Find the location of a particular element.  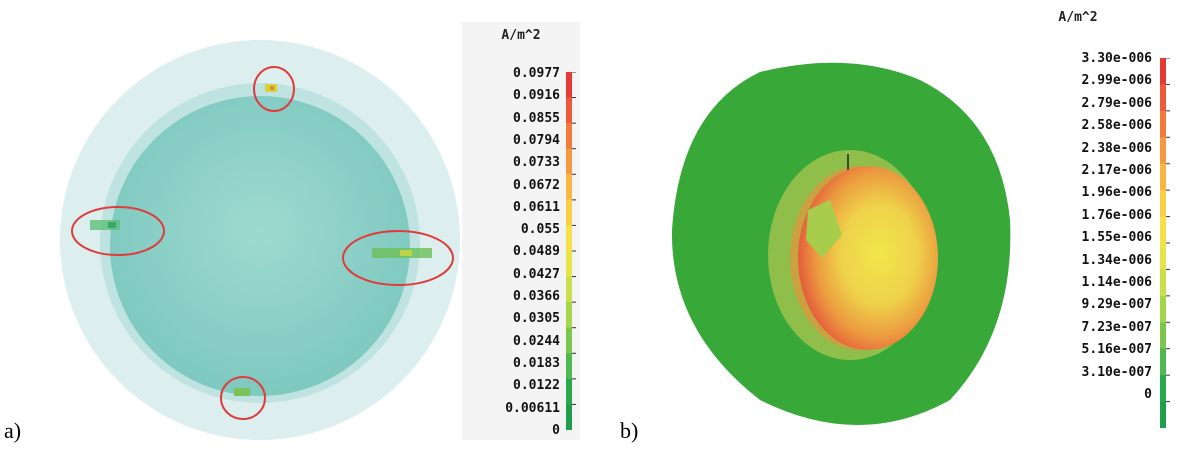

legend-tick-label: 0.0366 is located at coordinates (536, 296).